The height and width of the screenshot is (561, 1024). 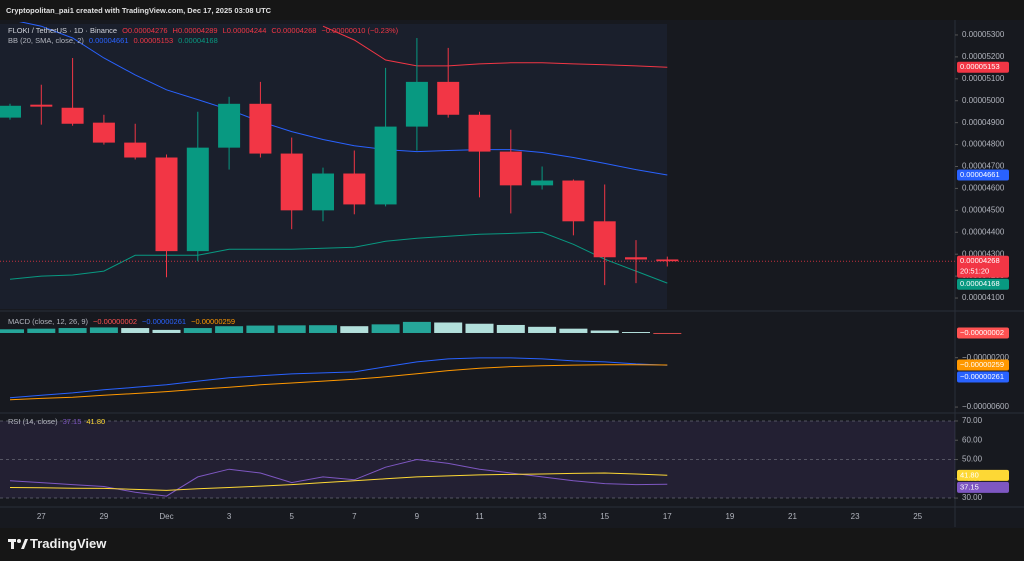 I want to click on x-tick-label: 27, so click(x=41, y=516).